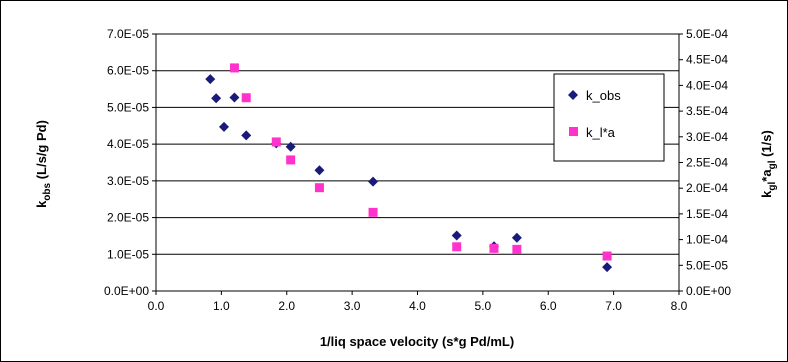 Image resolution: width=788 pixels, height=362 pixels. I want to click on legend-box, so click(609, 117).